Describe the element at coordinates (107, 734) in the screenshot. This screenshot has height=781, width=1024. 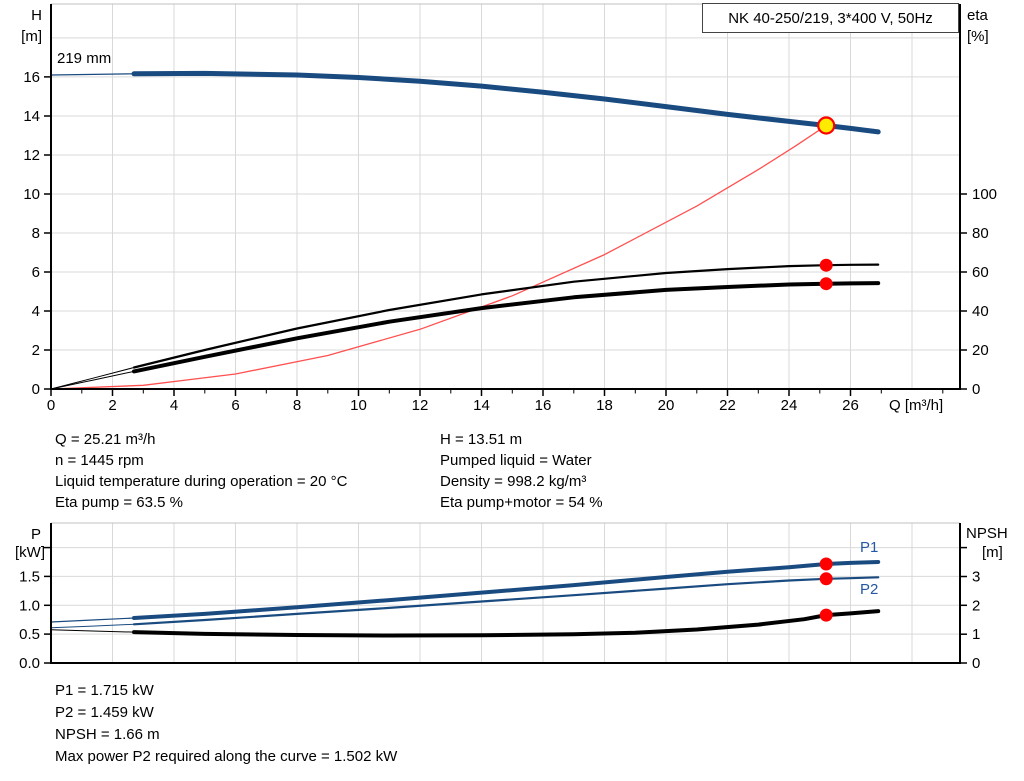
I see `footer-npsh: NPSH = 1.66 m` at that location.